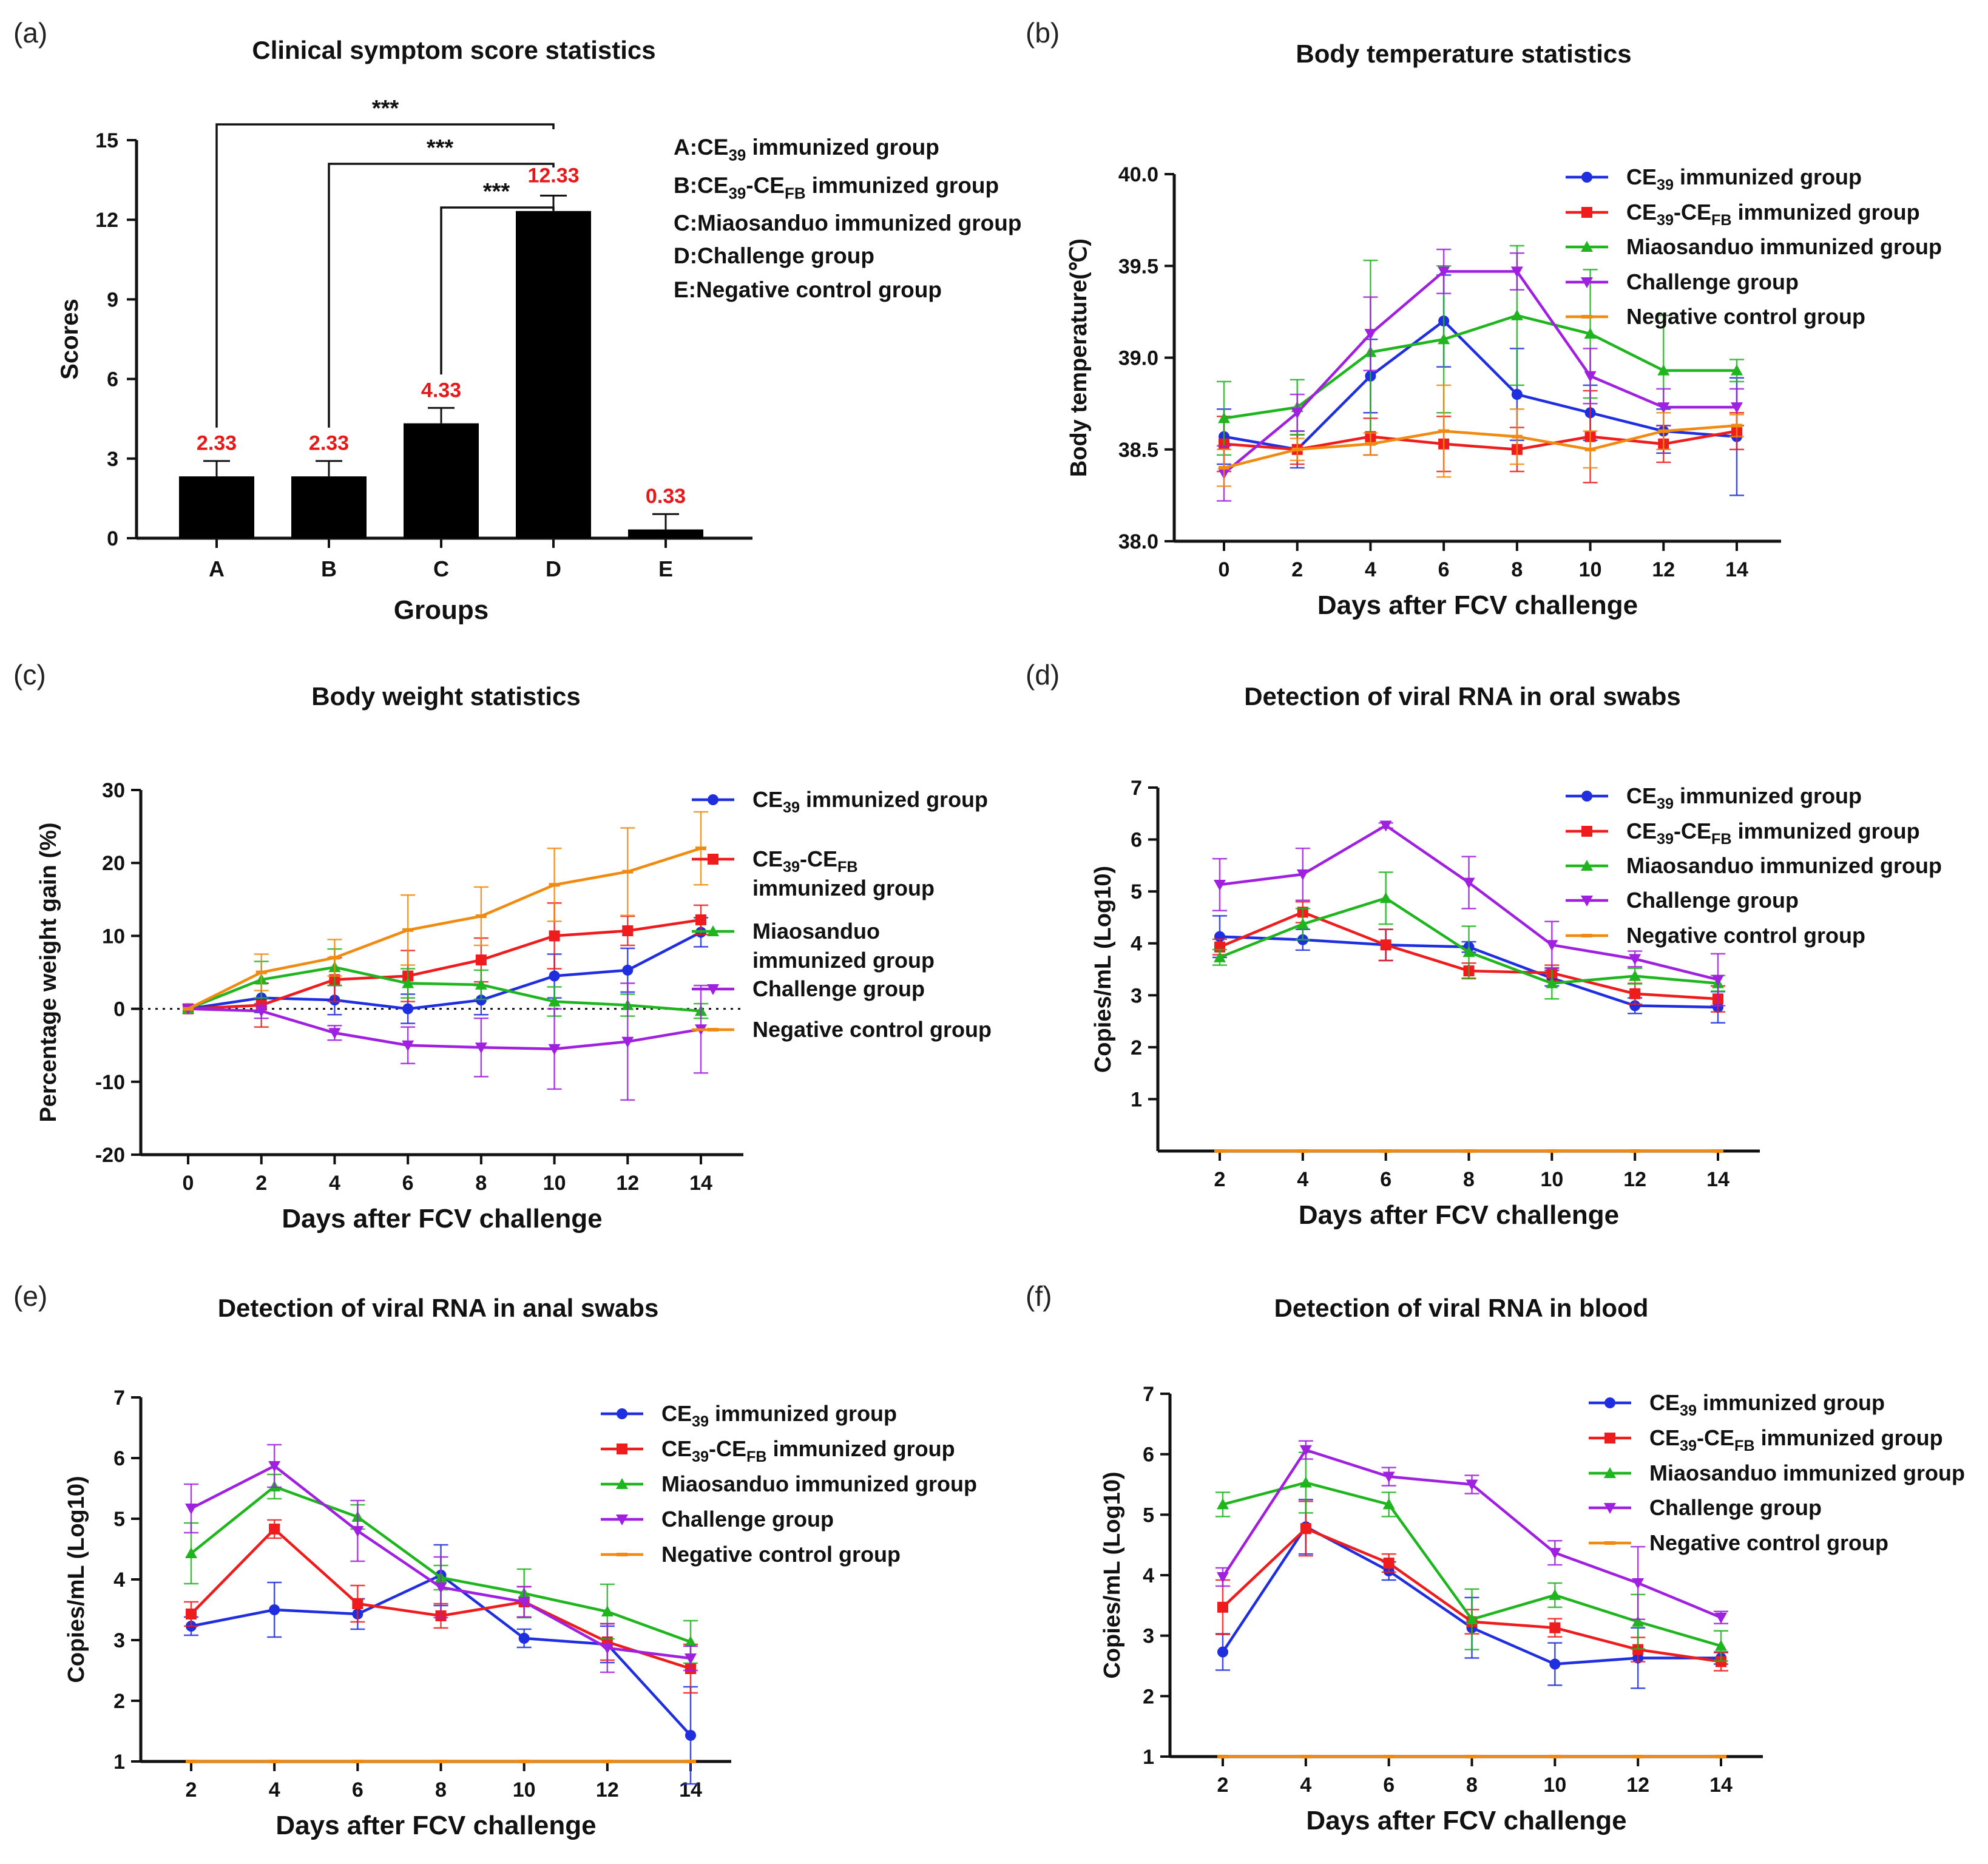 The width and height of the screenshot is (1988, 1864). Describe the element at coordinates (119, 1398) in the screenshot. I see `y-tick-label: 7` at that location.